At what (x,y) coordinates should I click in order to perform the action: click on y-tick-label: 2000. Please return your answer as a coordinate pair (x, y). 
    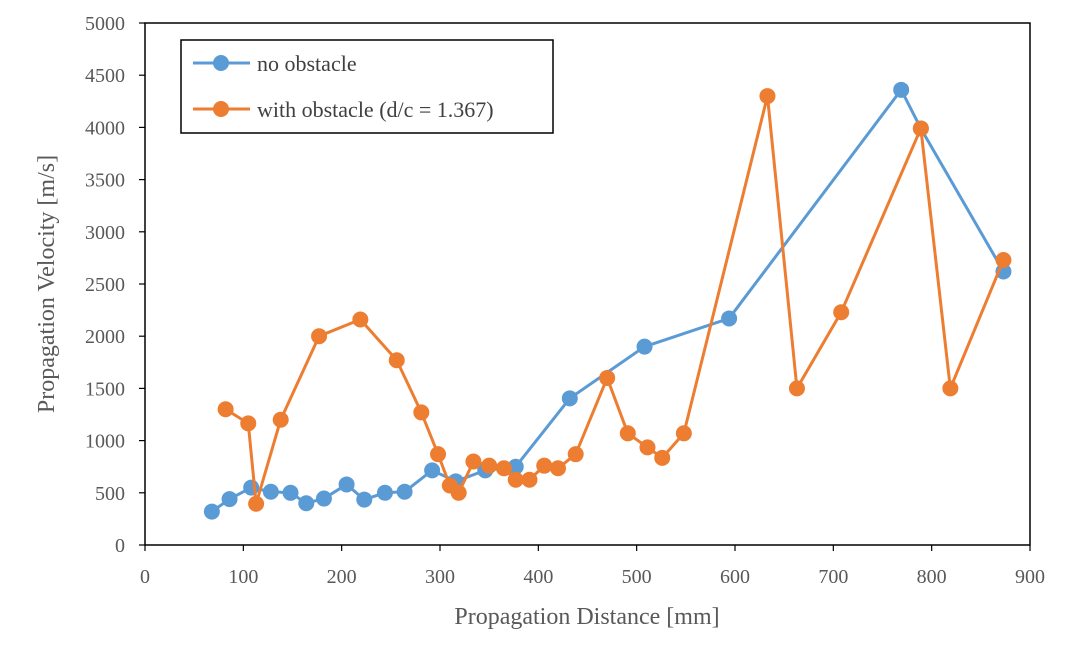
    Looking at the image, I should click on (105, 337).